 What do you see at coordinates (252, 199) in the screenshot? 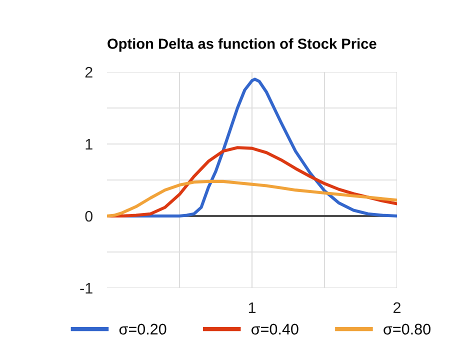
I see `line-series` at bounding box center [252, 199].